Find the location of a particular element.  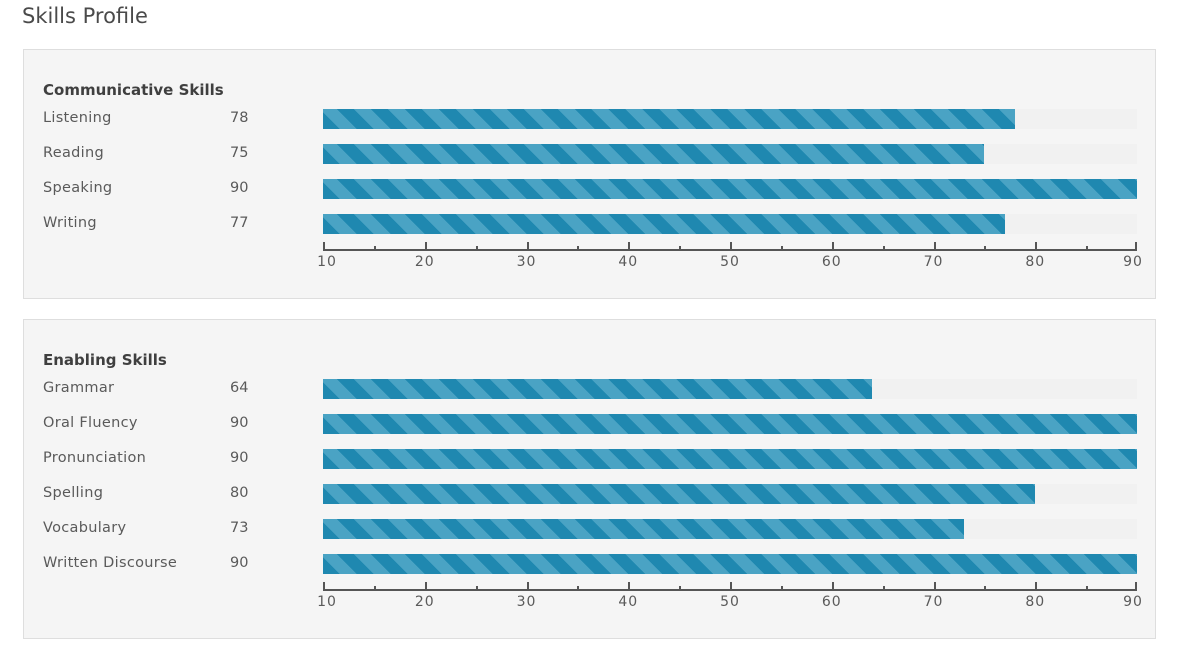

x-axis: 10 20 30 40 50 60 70 80 90 is located at coordinates (729, 257).